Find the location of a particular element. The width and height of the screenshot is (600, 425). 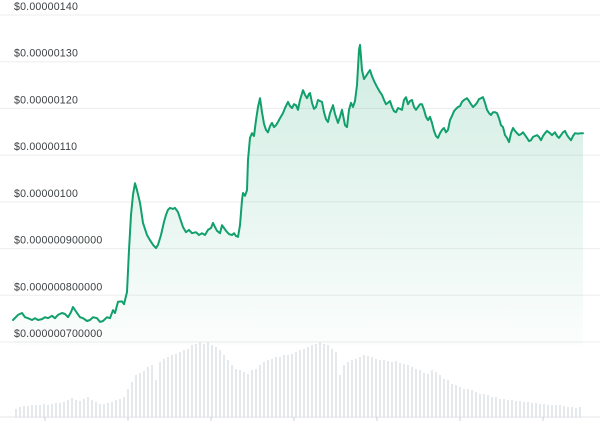

y-axis-label: $0.000000900000 is located at coordinates (58, 241).